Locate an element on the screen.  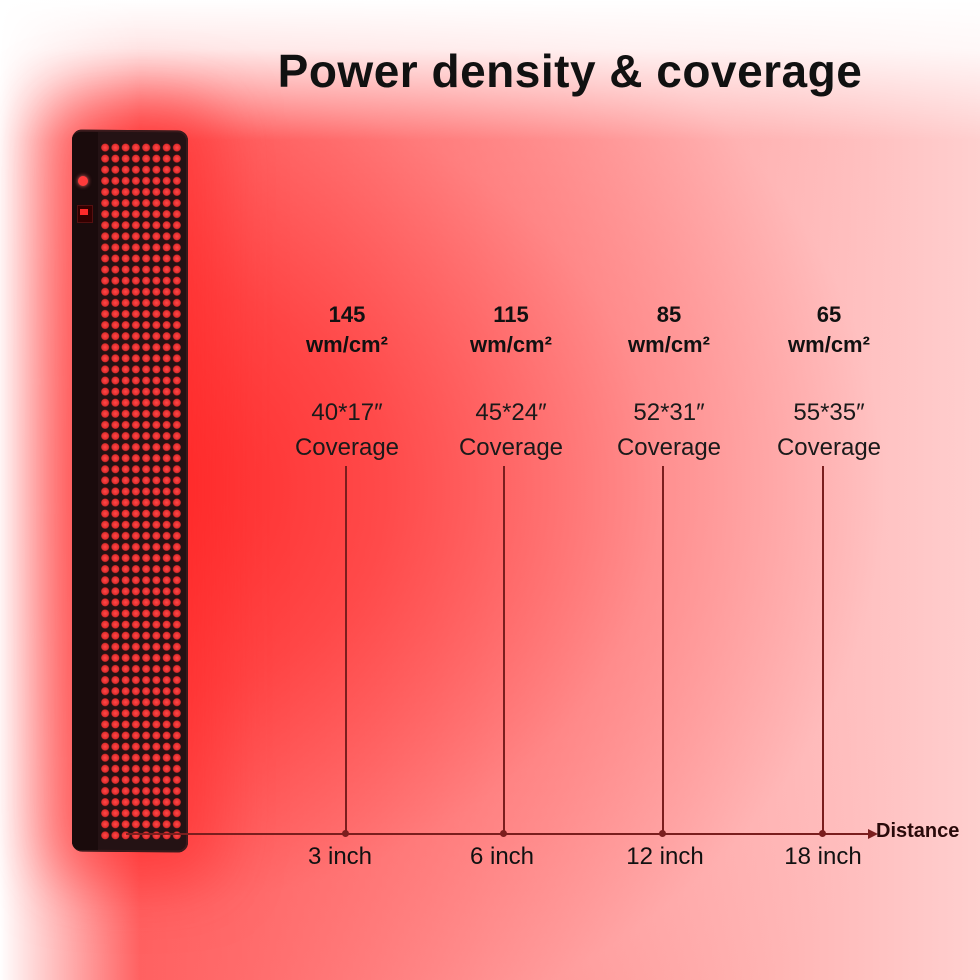
axis-arrow-icon is located at coordinates (873, 834).